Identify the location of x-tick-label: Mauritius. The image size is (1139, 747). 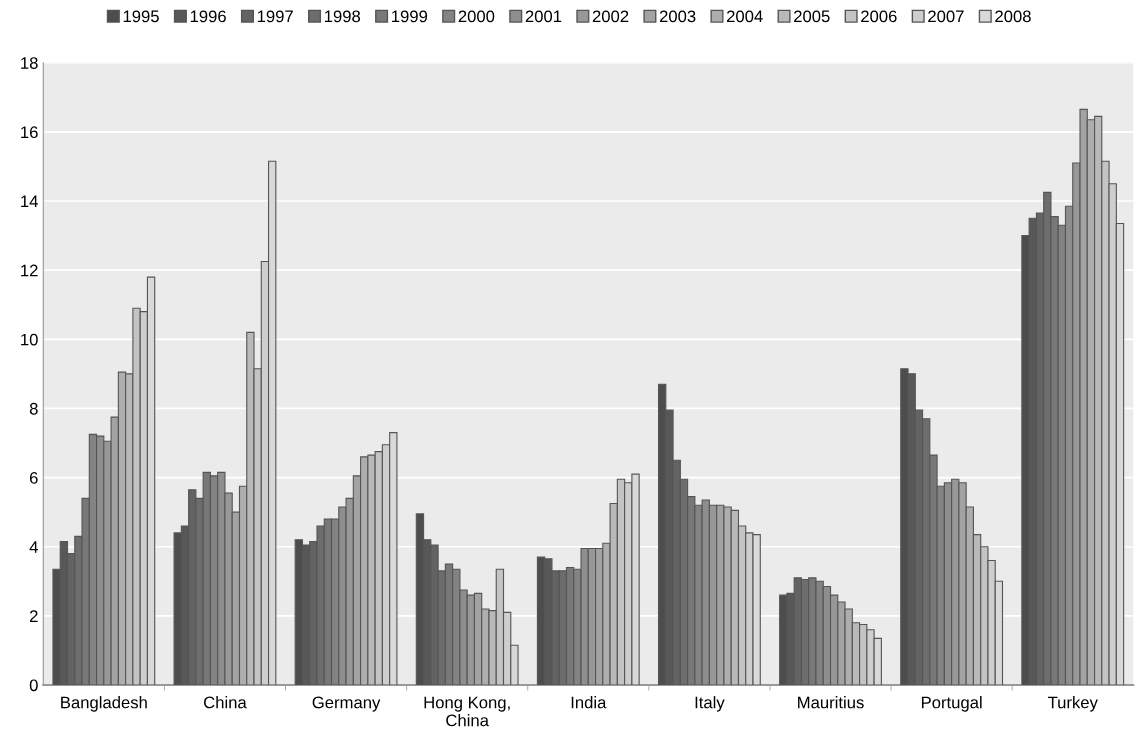
(831, 702).